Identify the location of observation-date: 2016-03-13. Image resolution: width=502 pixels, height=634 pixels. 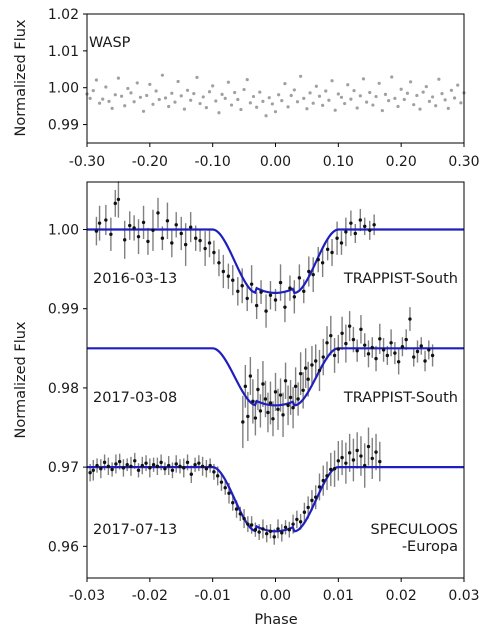
(135, 279).